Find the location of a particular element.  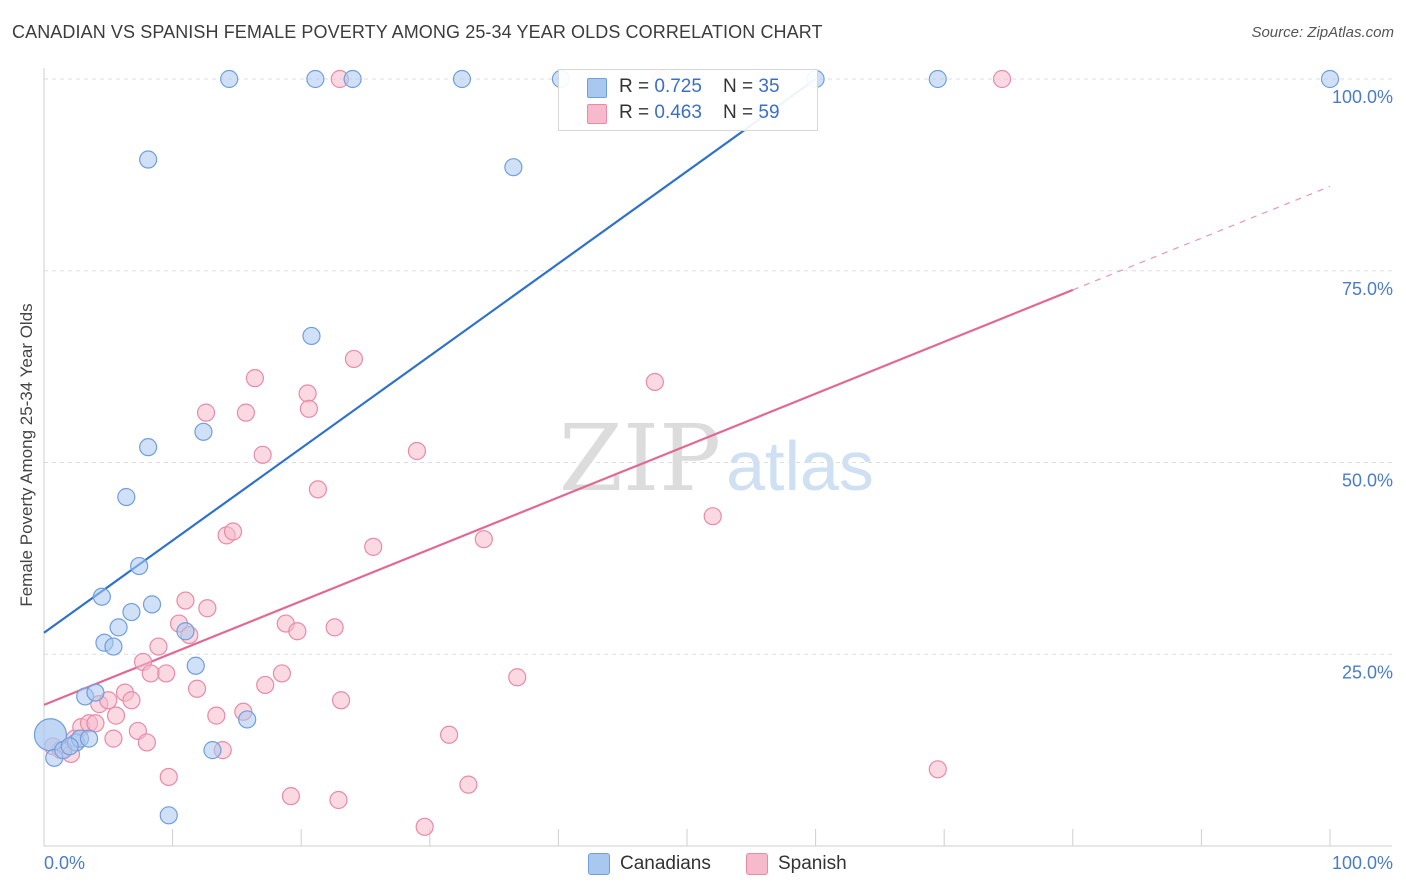

legend-text-spanish: R = 0.463 N = 59 is located at coordinates (699, 113).